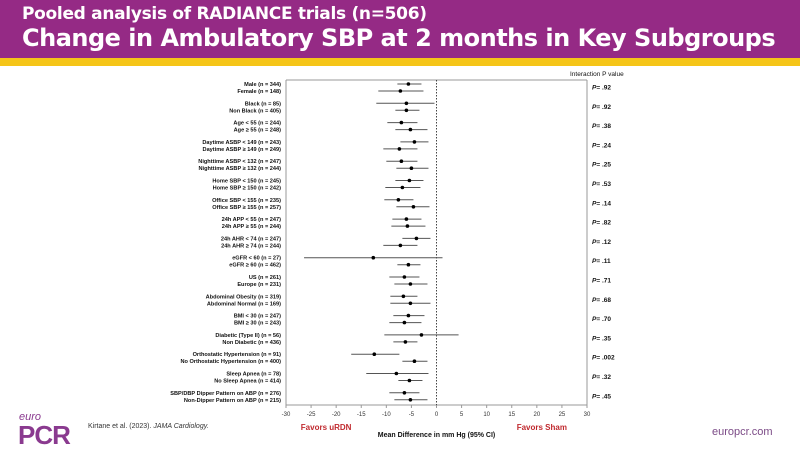  Describe the element at coordinates (259, 92) in the screenshot. I see `subgroup-label: Female (n = 148)` at that location.